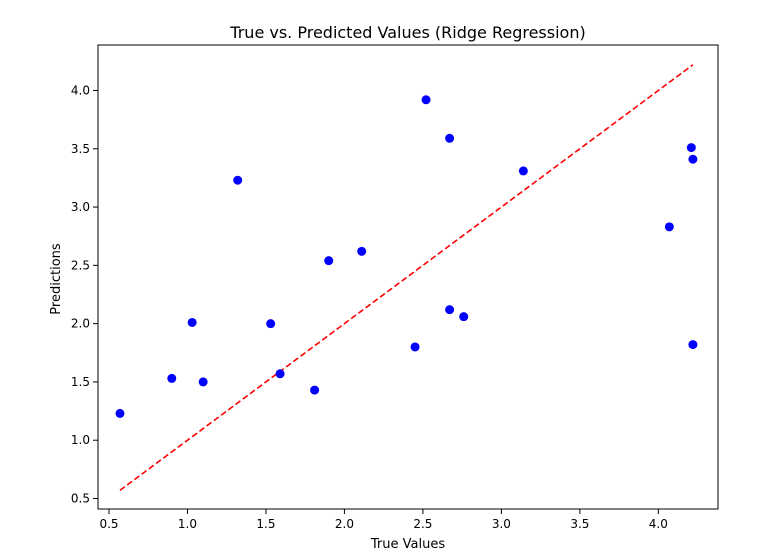 This screenshot has width=776, height=554. What do you see at coordinates (108, 524) in the screenshot?
I see `x-tick-label: 0.5` at bounding box center [108, 524].